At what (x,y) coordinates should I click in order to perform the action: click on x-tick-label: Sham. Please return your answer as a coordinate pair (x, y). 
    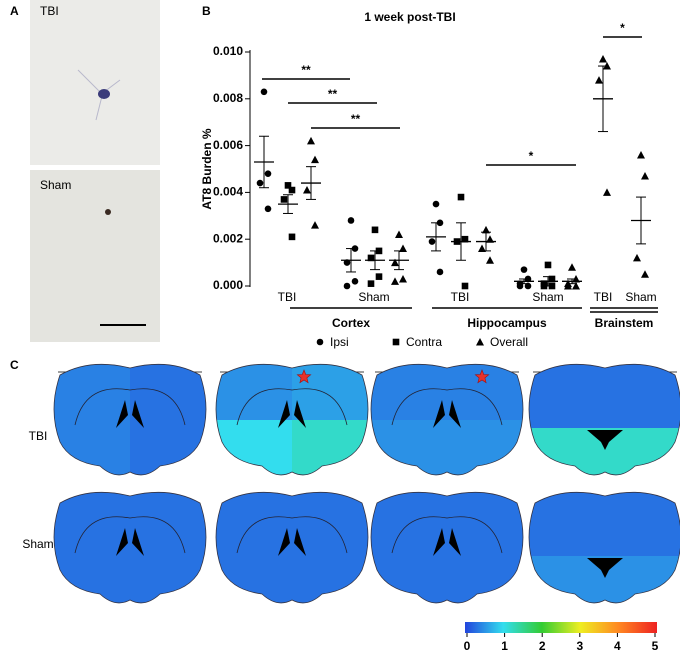
    Looking at the image, I should click on (373, 297).